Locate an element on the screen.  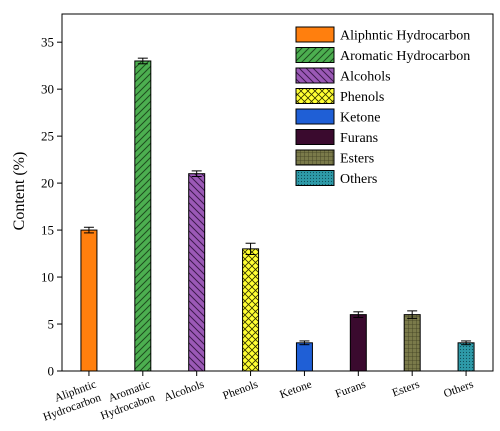
y-tick-label: 20 is located at coordinates (47, 183).